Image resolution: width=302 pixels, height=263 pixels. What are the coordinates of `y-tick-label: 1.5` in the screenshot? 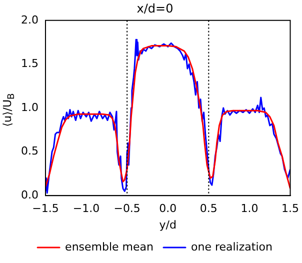 It's located at (29, 63).